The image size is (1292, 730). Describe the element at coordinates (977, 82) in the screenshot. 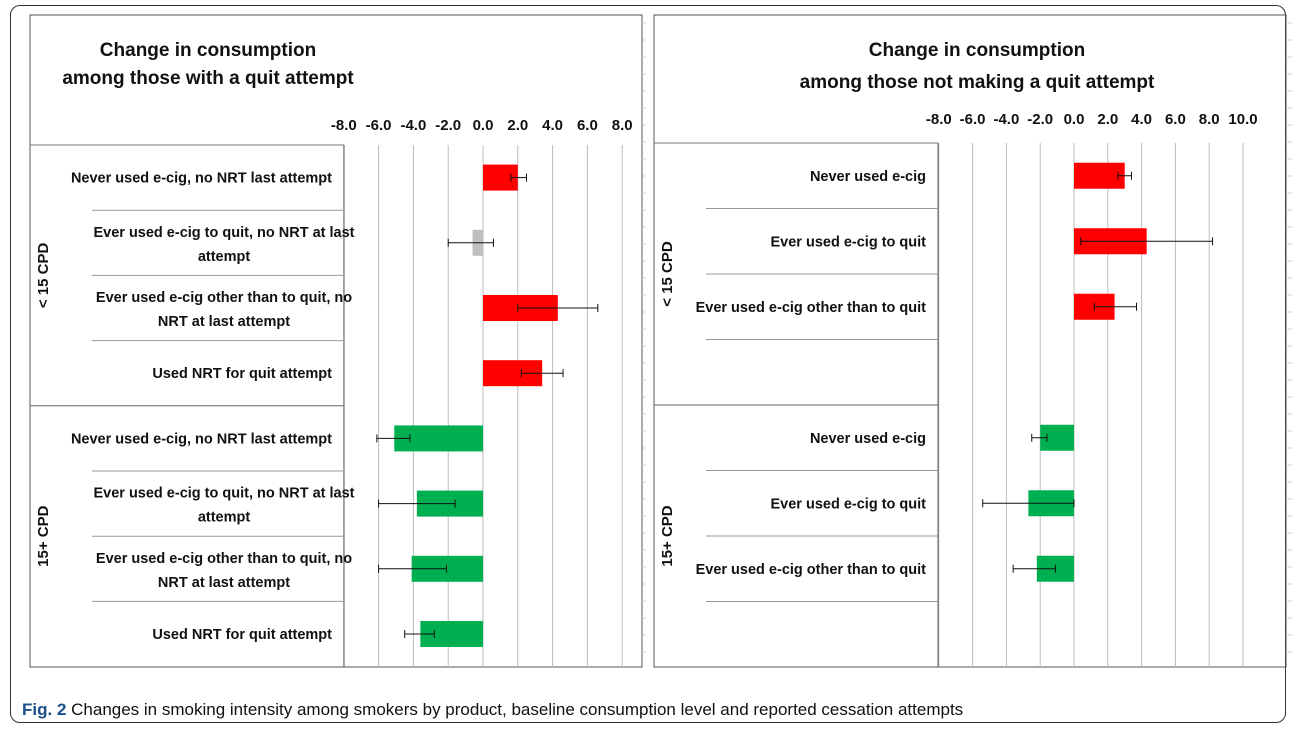

I see `chart-title-line-2: among those not making a quit attempt` at that location.